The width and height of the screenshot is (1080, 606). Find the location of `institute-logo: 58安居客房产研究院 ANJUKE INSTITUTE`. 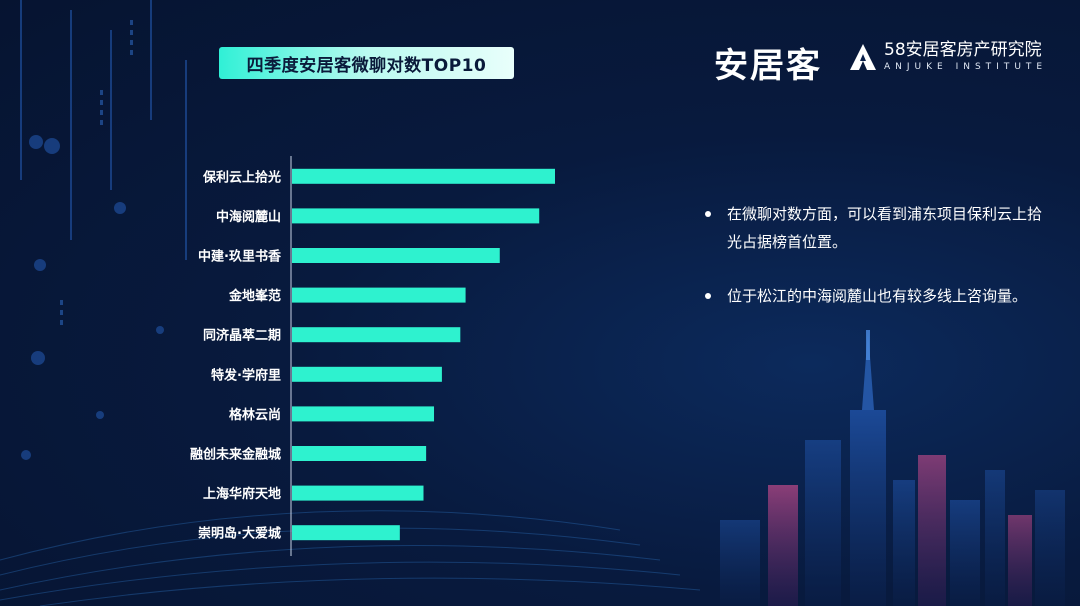

institute-logo: 58安居客房产研究院 ANJUKE INSTITUTE is located at coordinates (947, 57).